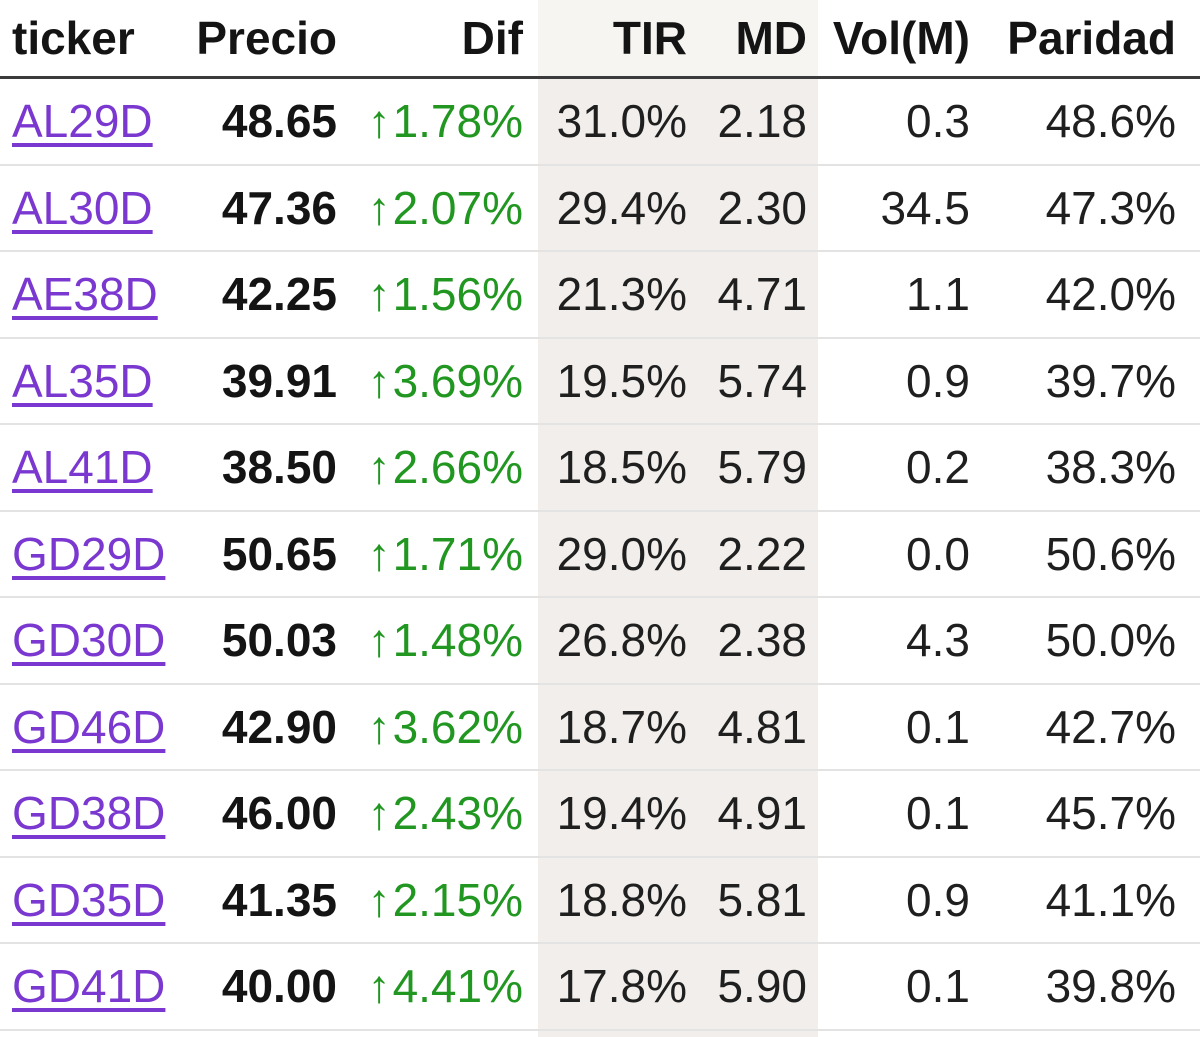 The height and width of the screenshot is (1037, 1200). I want to click on ticker-link: AL29D, so click(82, 121).